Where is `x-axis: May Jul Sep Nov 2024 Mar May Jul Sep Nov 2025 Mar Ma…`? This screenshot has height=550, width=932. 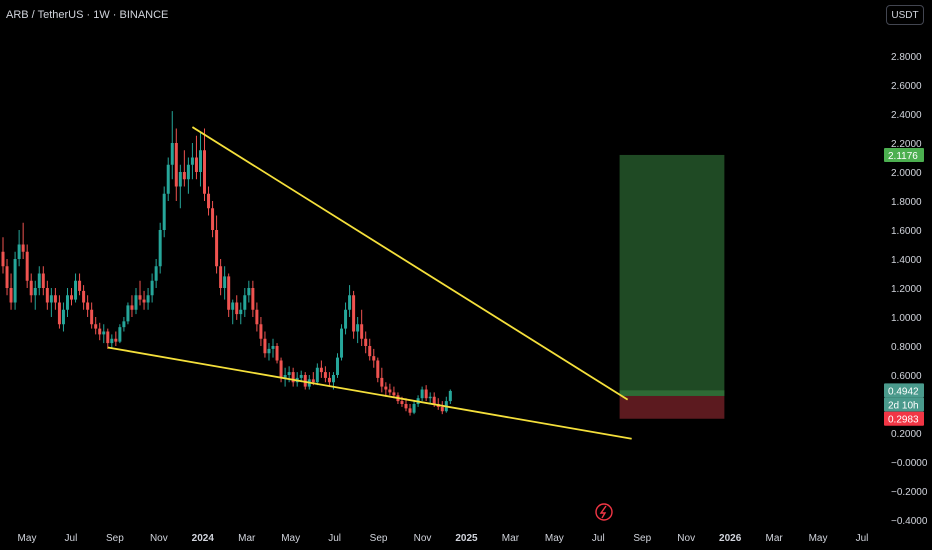 x-axis: May Jul Sep Nov 2024 Mar May Jul Sep Nov 2025 Mar Ma… is located at coordinates (443, 538).